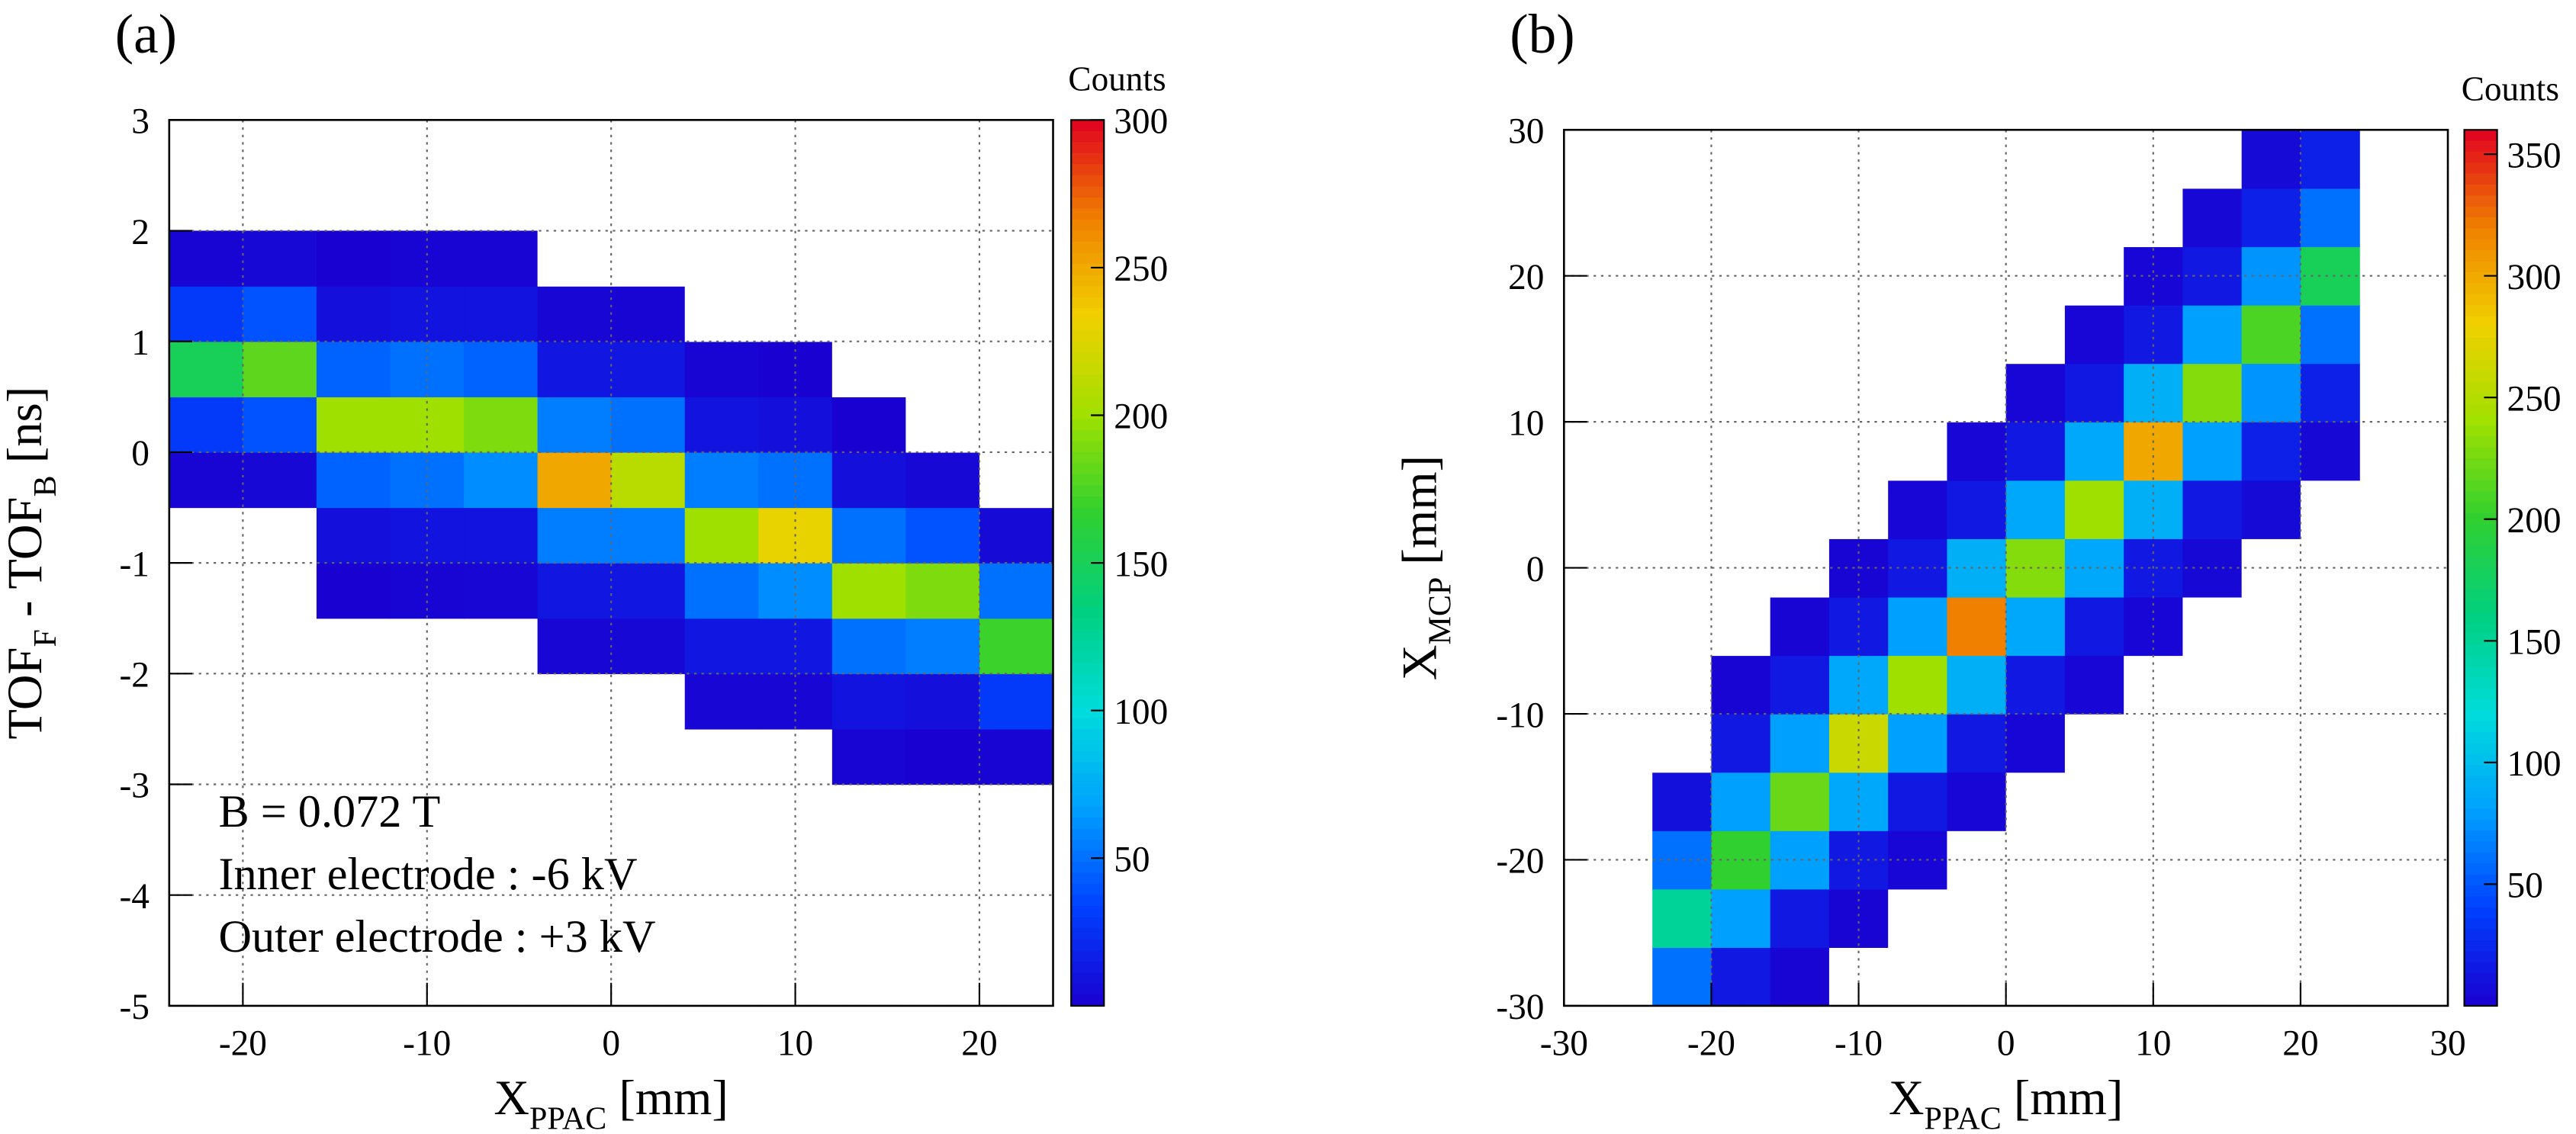  What do you see at coordinates (1859, 1044) in the screenshot?
I see `x-tick-label: -10` at bounding box center [1859, 1044].